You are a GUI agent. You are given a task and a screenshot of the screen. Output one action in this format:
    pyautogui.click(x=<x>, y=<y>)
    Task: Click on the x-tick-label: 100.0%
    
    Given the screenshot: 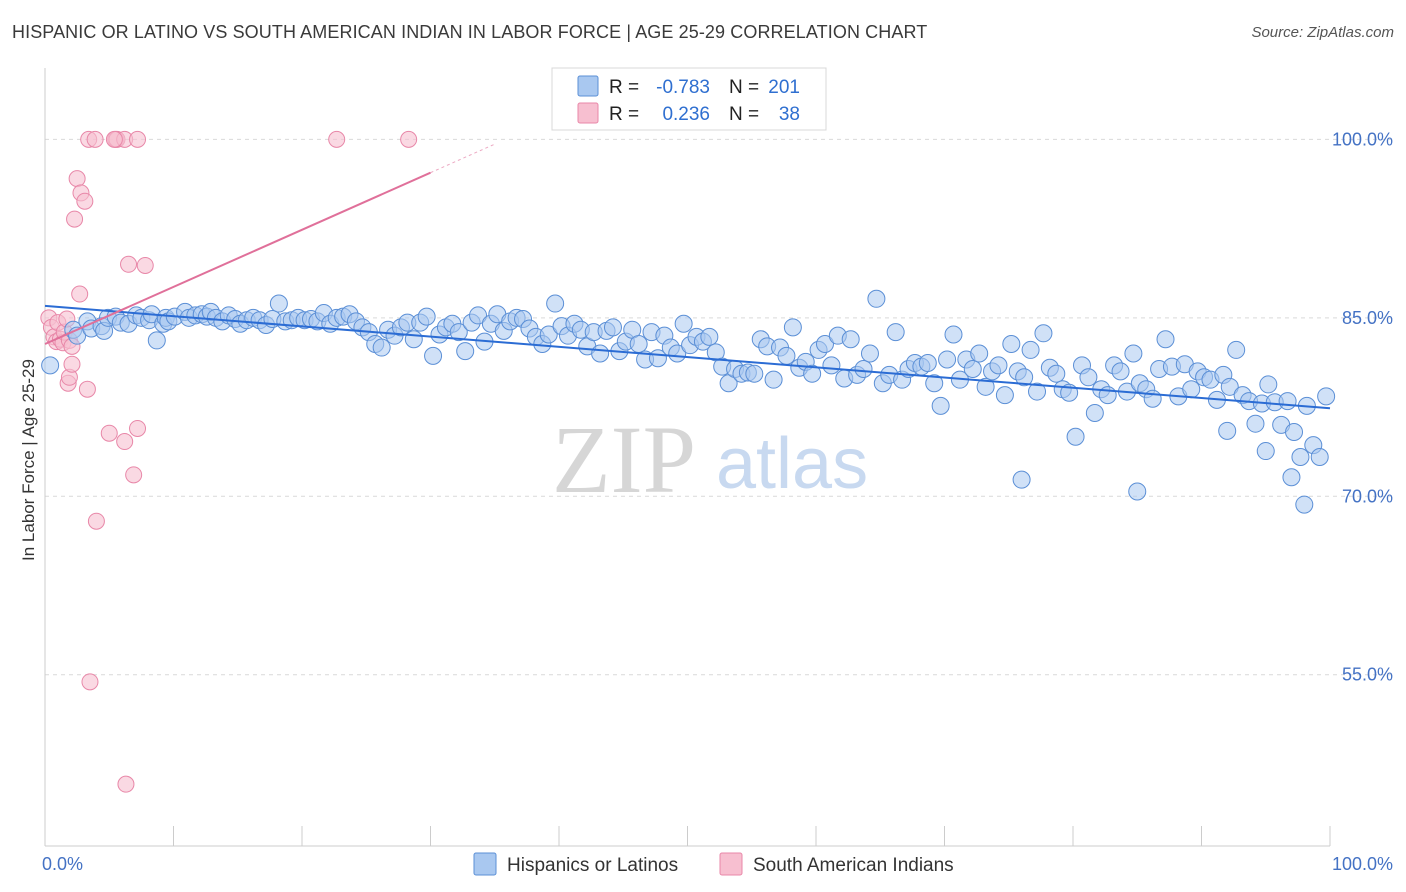 What is the action you would take?
    pyautogui.click(x=1362, y=864)
    